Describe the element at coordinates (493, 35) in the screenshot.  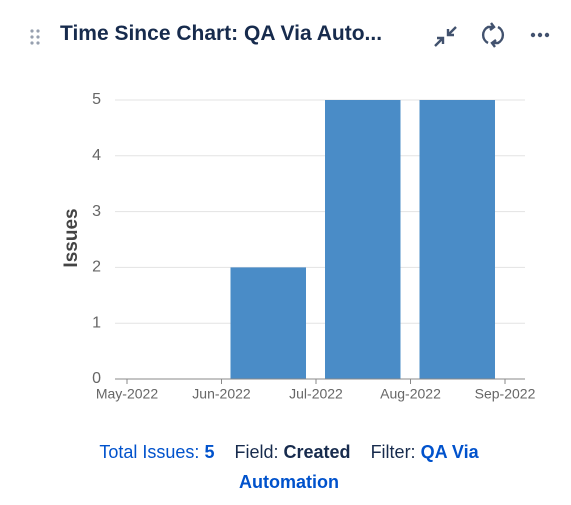
I see `refresh-icon` at that location.